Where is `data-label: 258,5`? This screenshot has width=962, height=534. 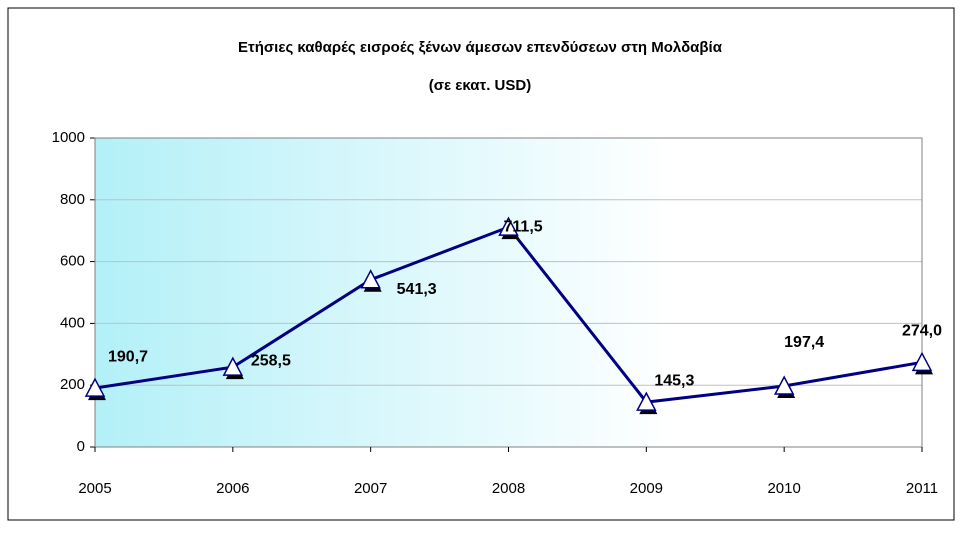
data-label: 258,5 is located at coordinates (271, 360).